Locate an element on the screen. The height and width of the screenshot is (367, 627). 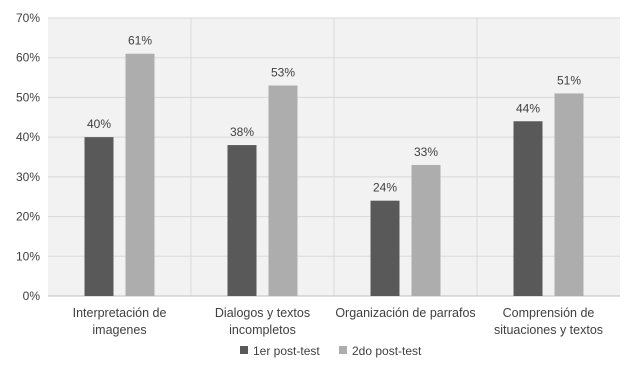
data-label: 53% is located at coordinates (283, 73).